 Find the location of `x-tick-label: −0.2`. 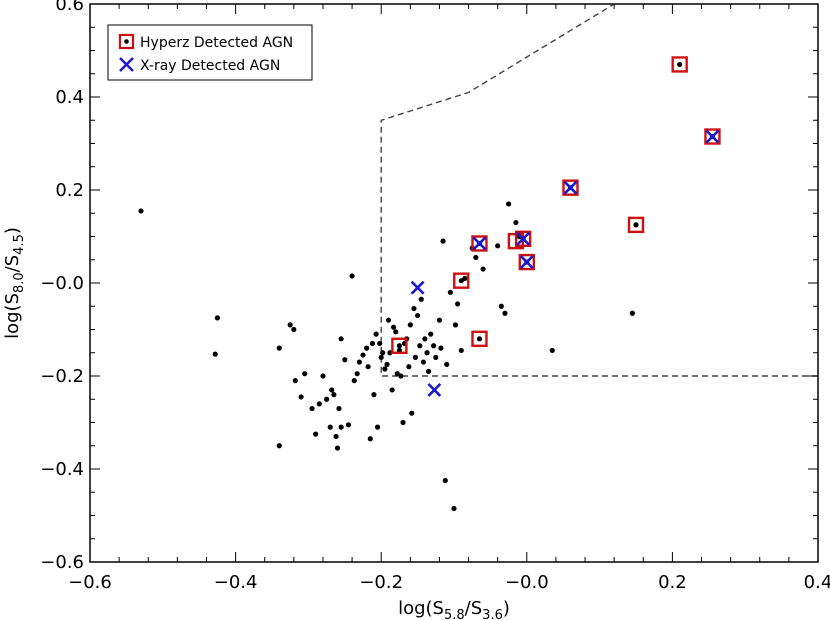

x-tick-label: −0.2 is located at coordinates (381, 582).